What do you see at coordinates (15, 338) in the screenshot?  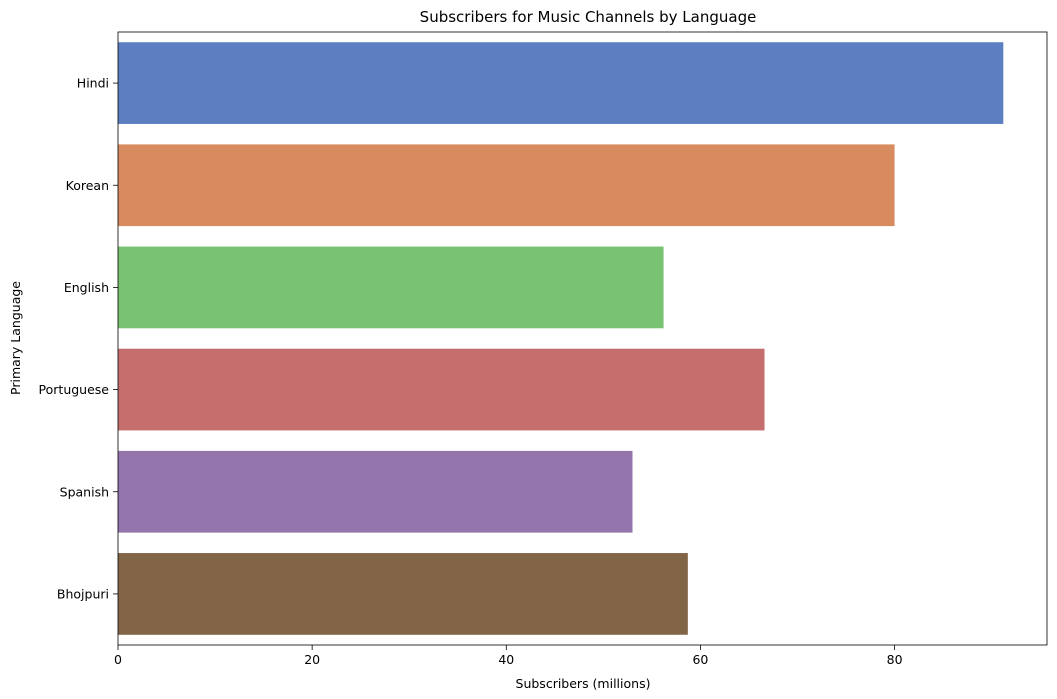 I see `y-axis-label: Primary Language` at bounding box center [15, 338].